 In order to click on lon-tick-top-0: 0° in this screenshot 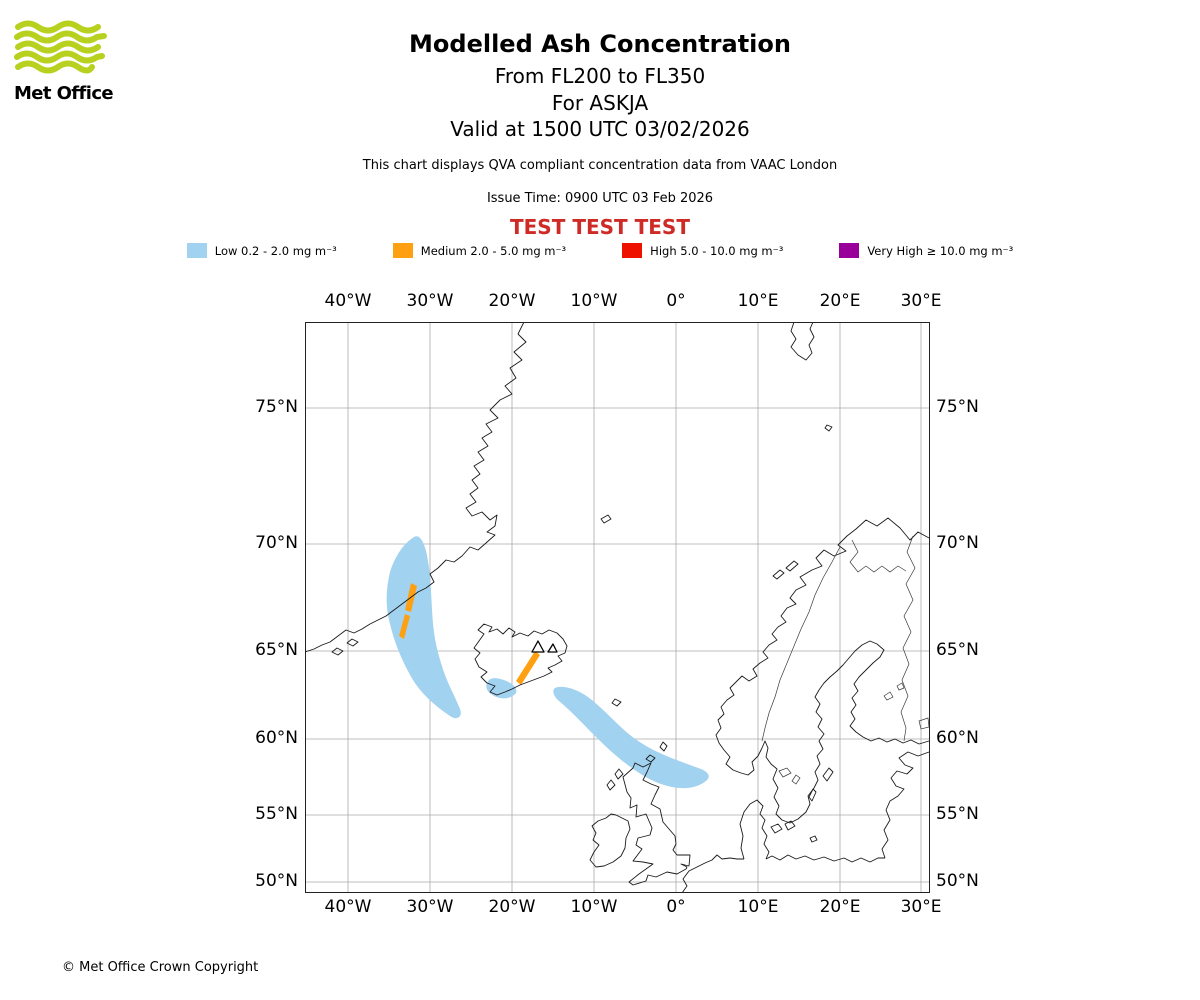, I will do `click(676, 301)`.